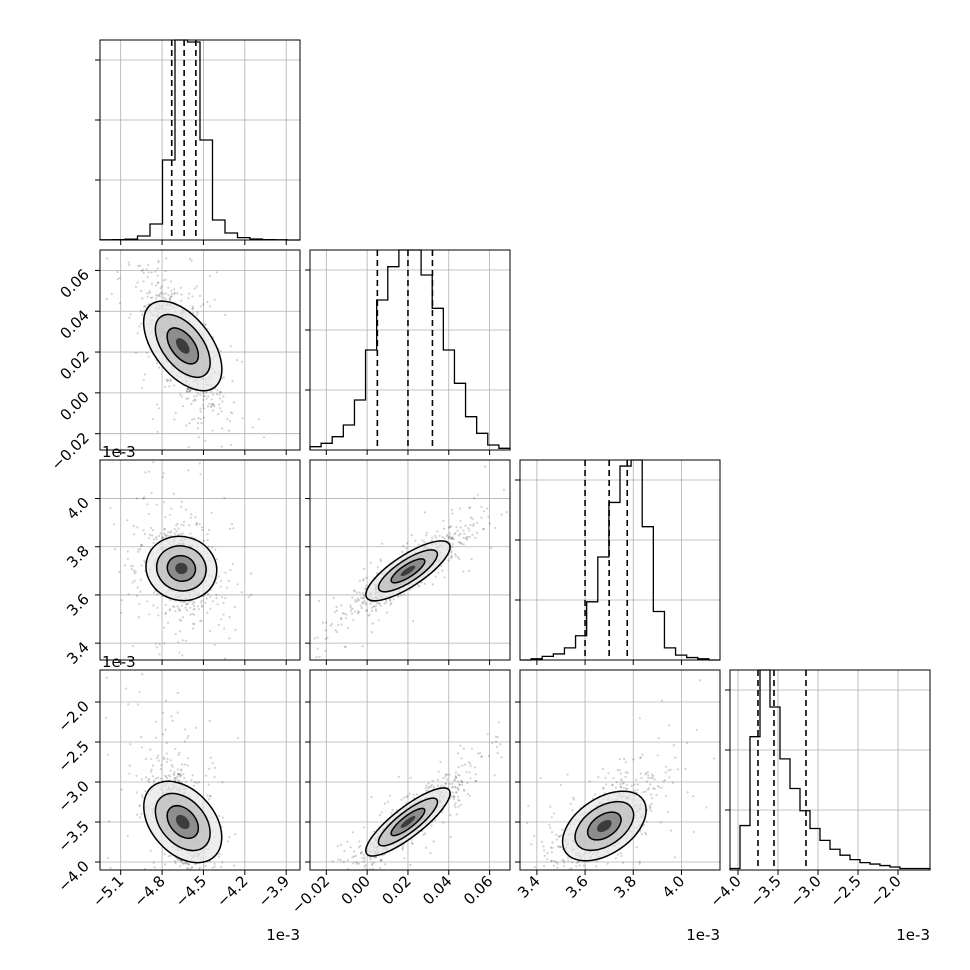 The height and width of the screenshot is (970, 970). What do you see at coordinates (410, 349) in the screenshot?
I see `histogram-step` at bounding box center [410, 349].